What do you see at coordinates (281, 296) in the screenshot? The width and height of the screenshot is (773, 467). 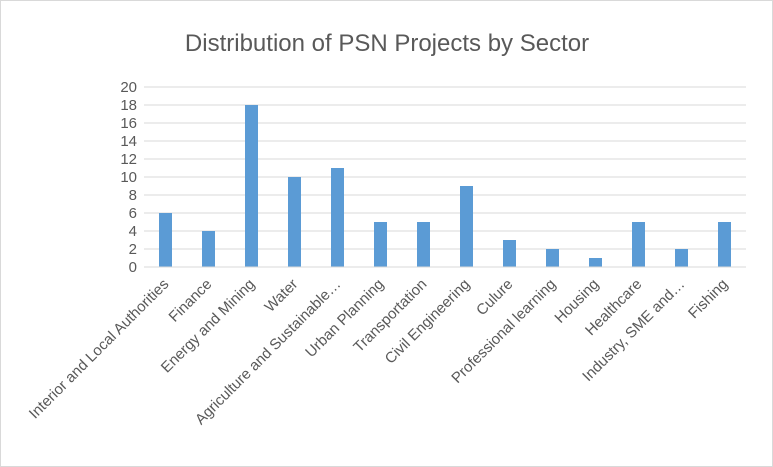 I see `x-tick-label: Water` at bounding box center [281, 296].